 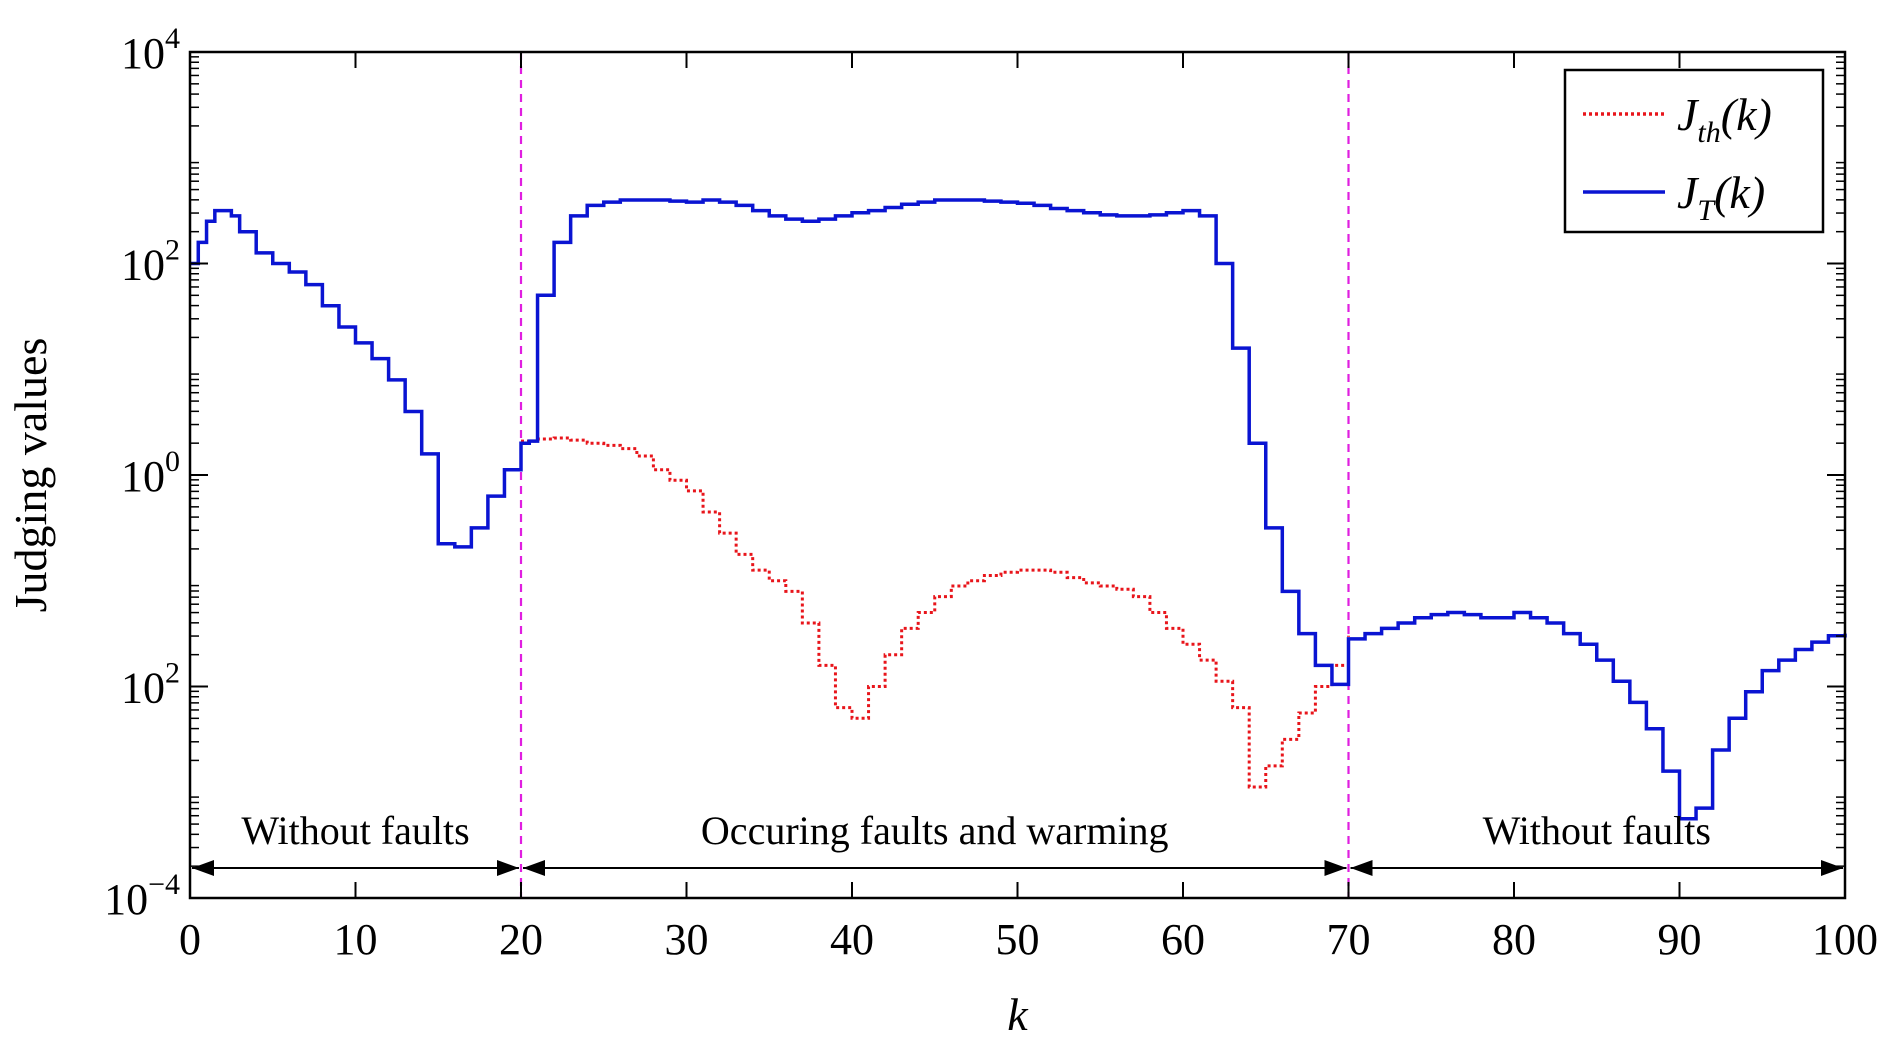 I want to click on y-tick-label: 10⁴, so click(x=150, y=50).